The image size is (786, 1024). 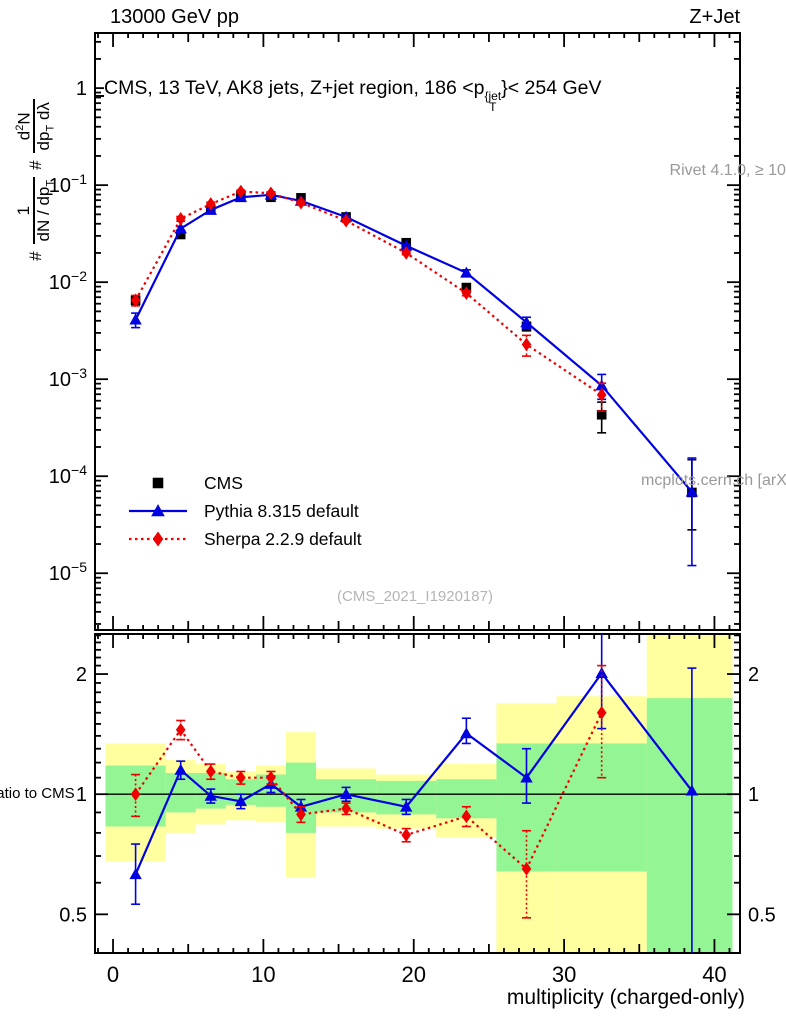 I want to click on pythia-triangle-icon, so click(x=158, y=510).